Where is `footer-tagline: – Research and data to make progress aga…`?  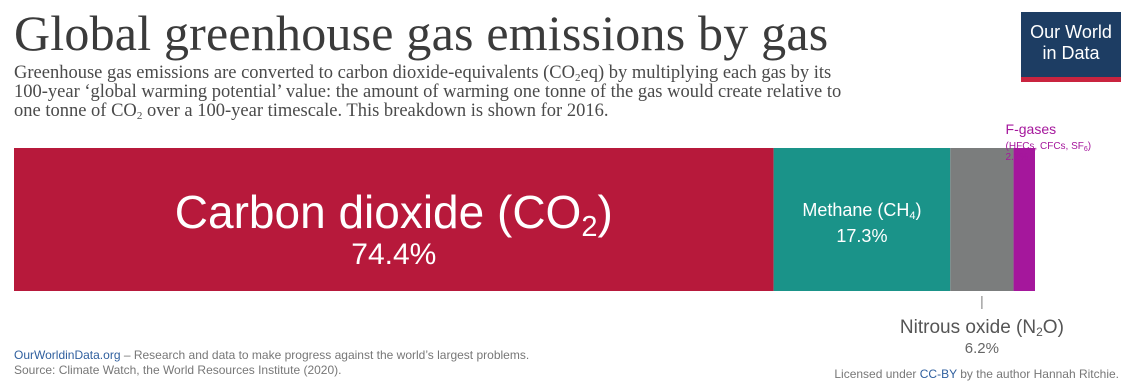 footer-tagline: – Research and data to make progress aga… is located at coordinates (325, 355).